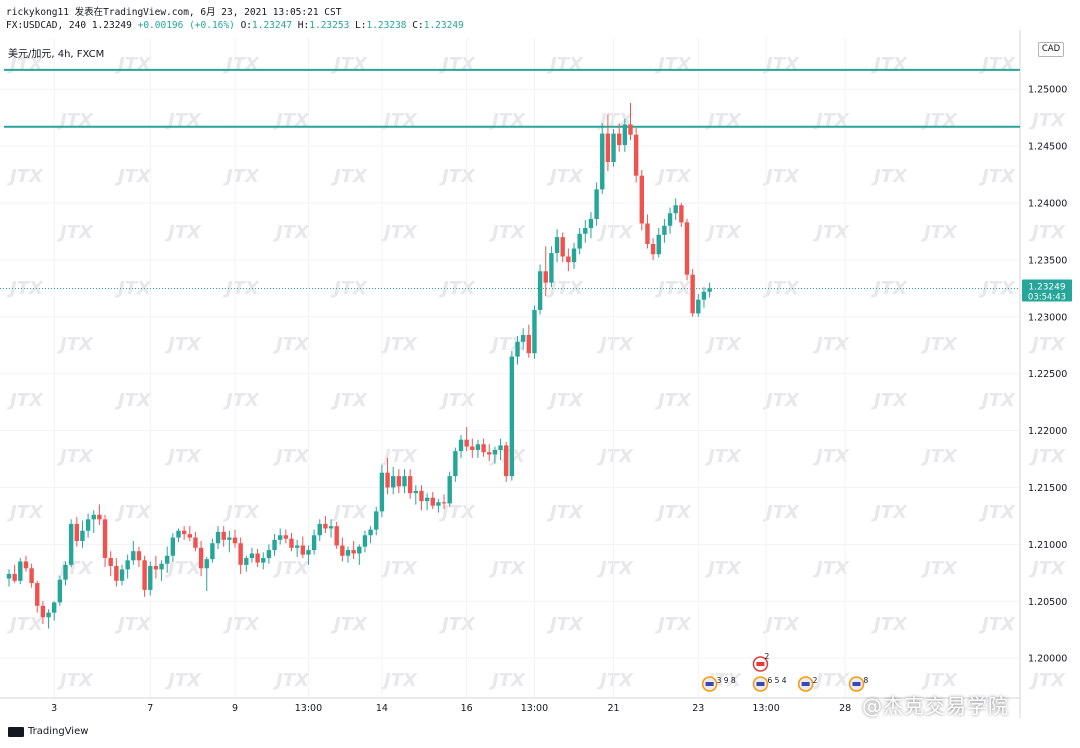 Image resolution: width=1080 pixels, height=748 pixels. I want to click on currency-button: CAD, so click(1051, 49).